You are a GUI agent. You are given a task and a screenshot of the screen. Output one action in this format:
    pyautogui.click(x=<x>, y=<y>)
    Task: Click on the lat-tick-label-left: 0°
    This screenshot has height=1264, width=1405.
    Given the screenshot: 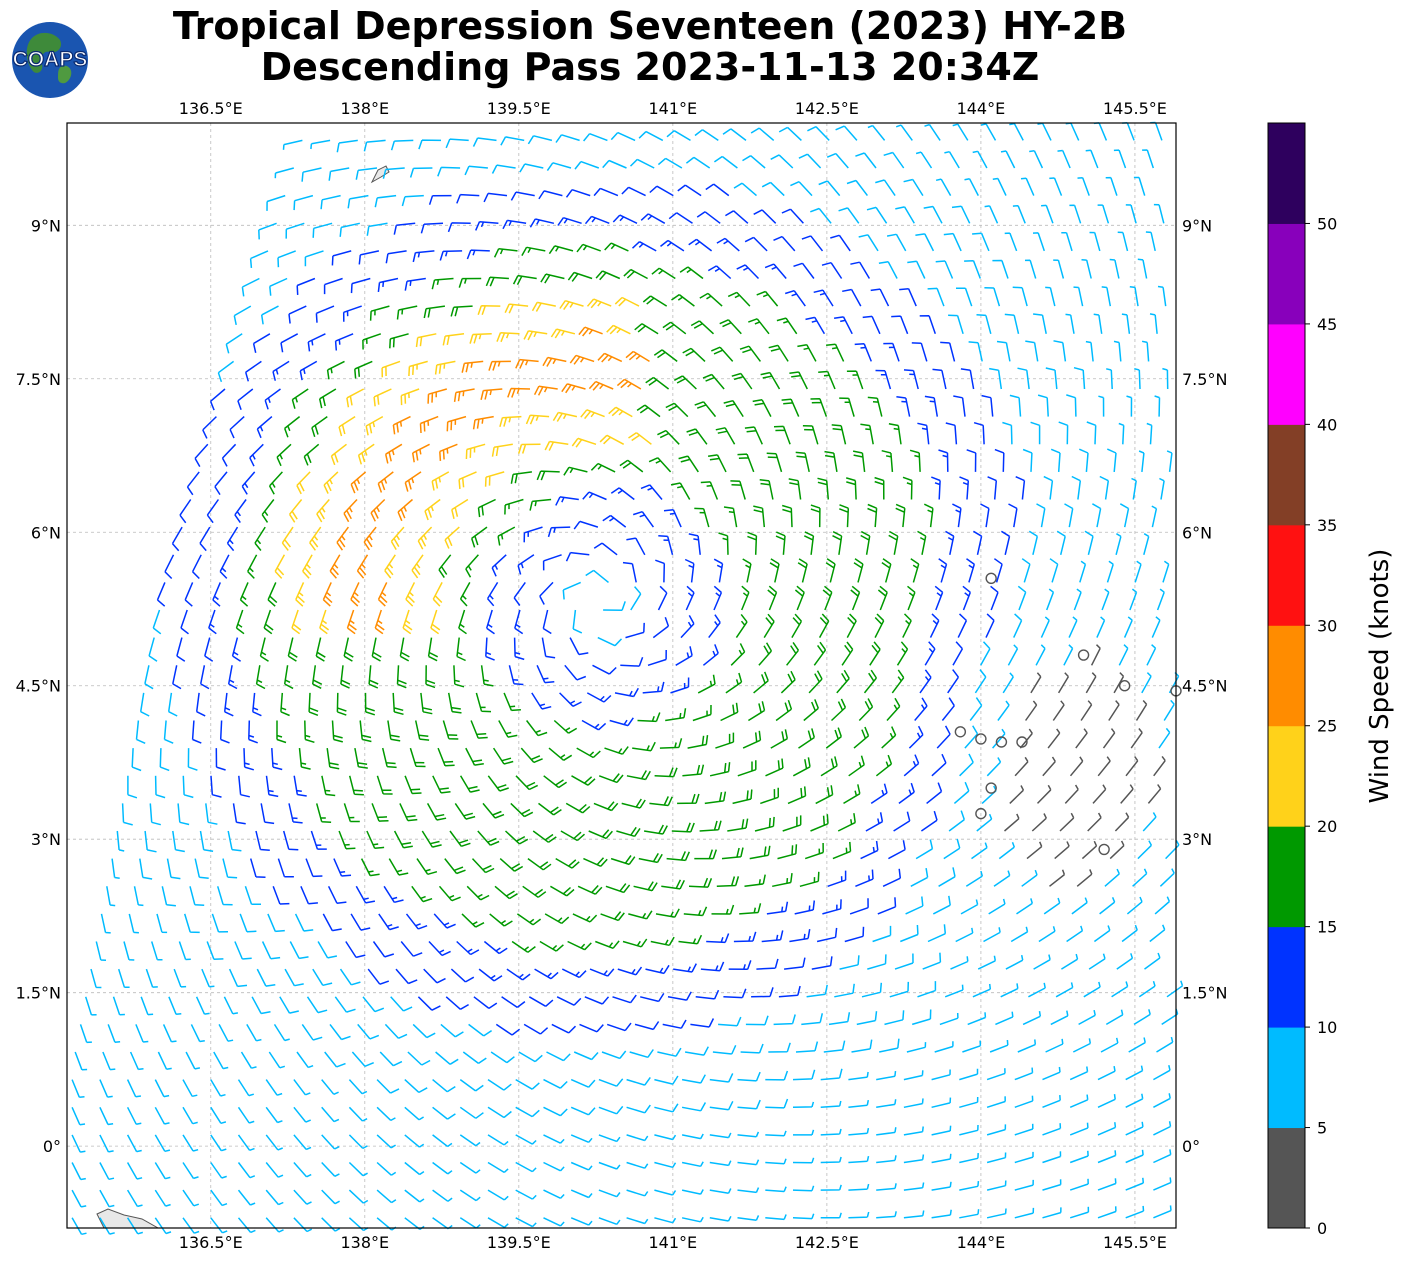 What is the action you would take?
    pyautogui.click(x=52, y=1146)
    